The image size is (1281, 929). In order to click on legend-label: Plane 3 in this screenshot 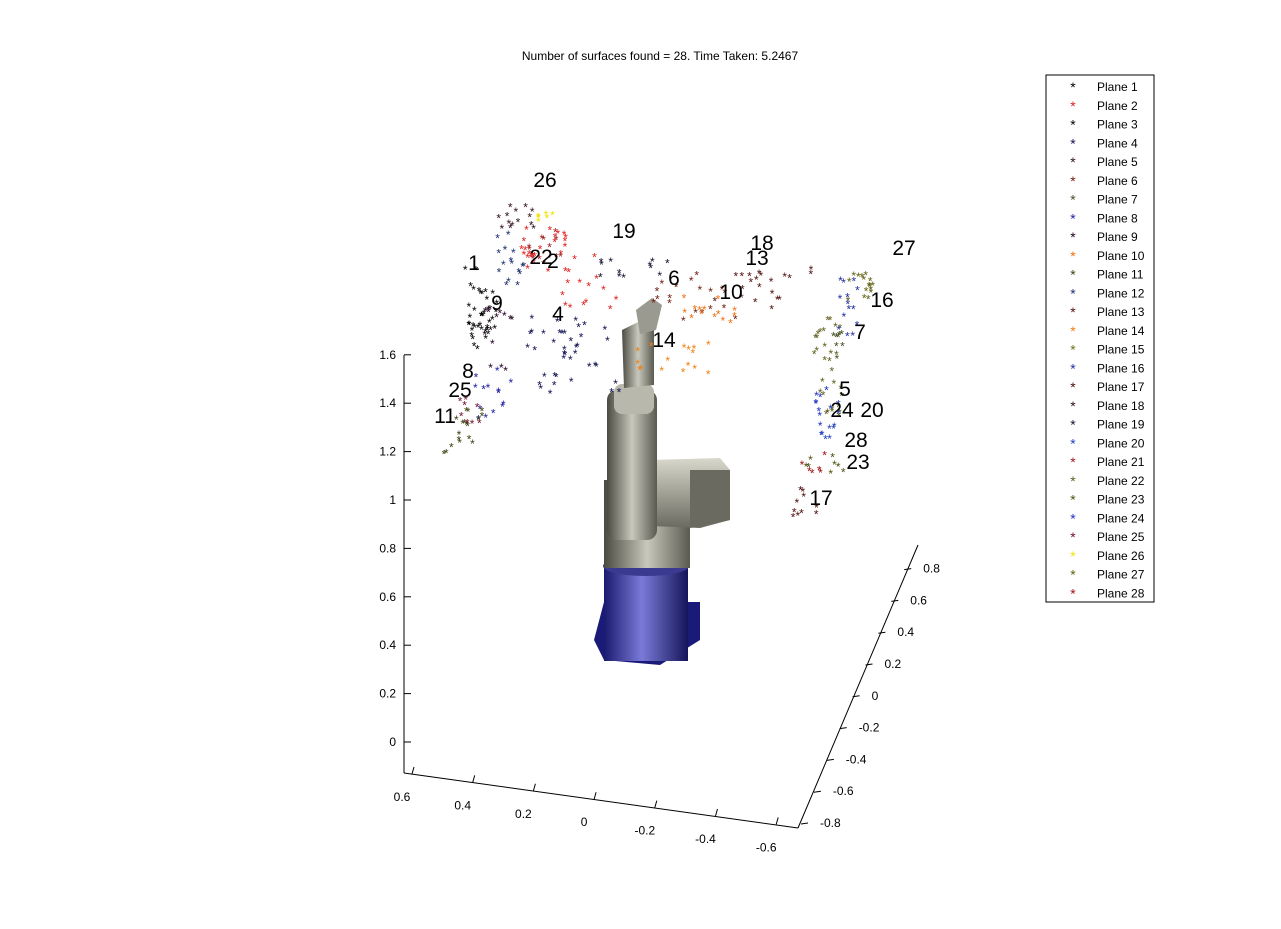, I will do `click(1117, 125)`.